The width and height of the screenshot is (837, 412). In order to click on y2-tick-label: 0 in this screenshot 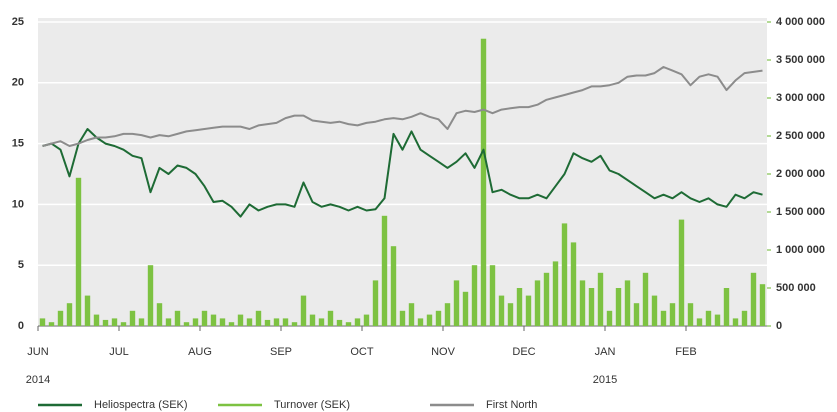, I will do `click(779, 326)`.